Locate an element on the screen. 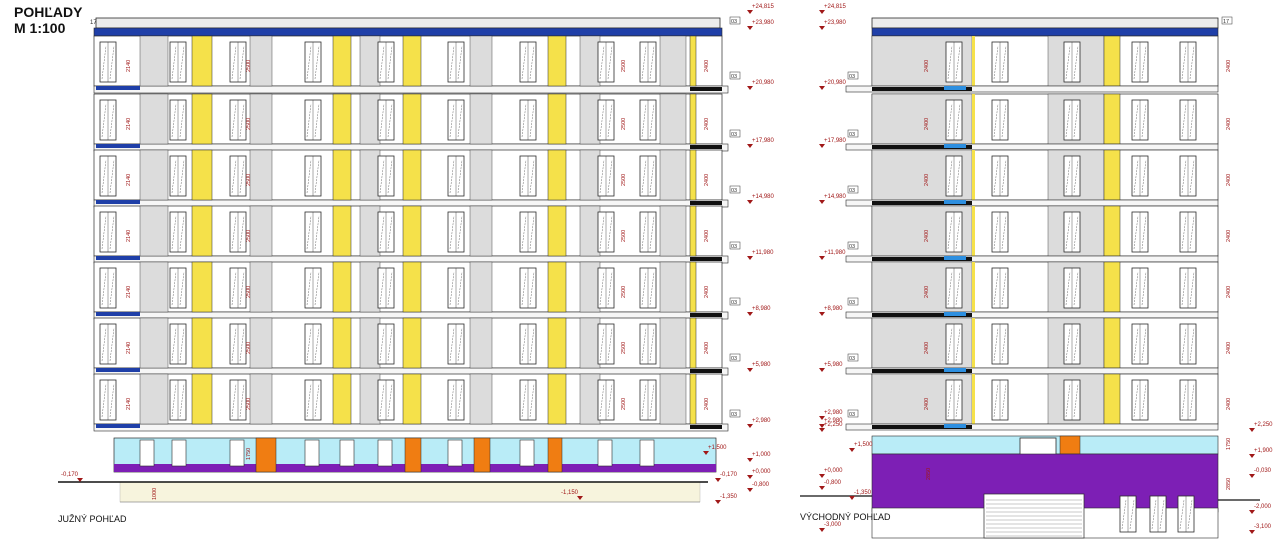  level-label: +0,000 is located at coordinates (761, 472).